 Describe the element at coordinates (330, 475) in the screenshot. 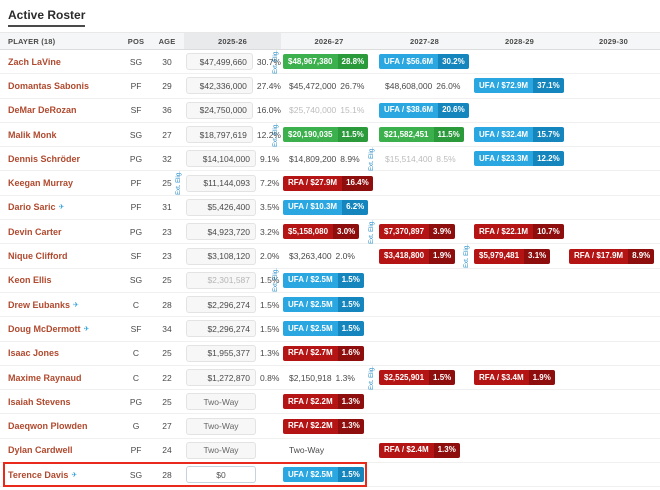

I see `roster-row: Terence Davis ✈ SG 28 $0 UFA / $2.5M 1.5%` at that location.